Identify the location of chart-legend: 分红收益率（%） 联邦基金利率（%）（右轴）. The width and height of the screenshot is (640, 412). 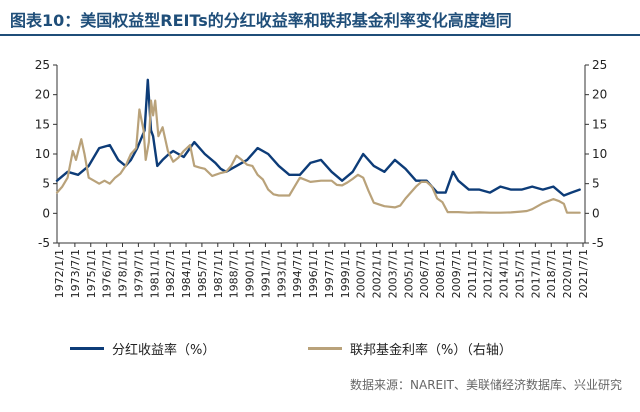
(320, 348).